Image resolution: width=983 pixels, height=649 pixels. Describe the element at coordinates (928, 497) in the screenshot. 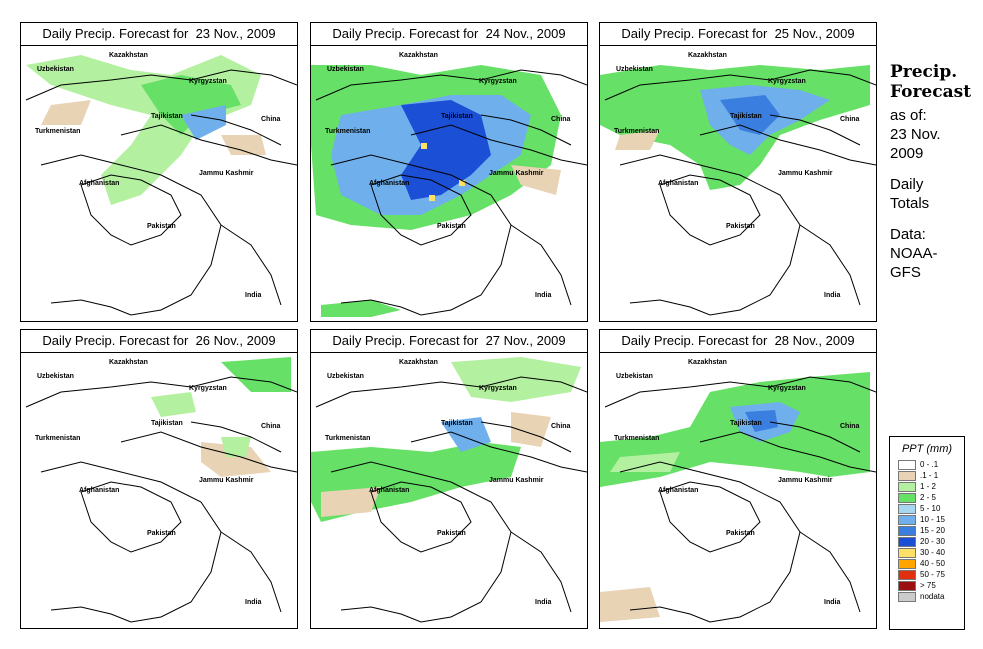

I see `legend-label: 2 - 5` at that location.